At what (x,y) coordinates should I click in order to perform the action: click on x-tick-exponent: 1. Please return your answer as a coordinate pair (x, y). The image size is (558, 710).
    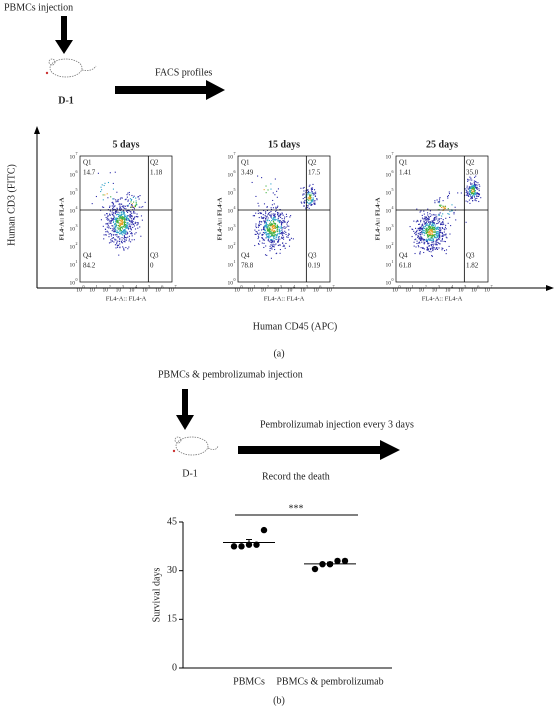
    Looking at the image, I should click on (255, 286).